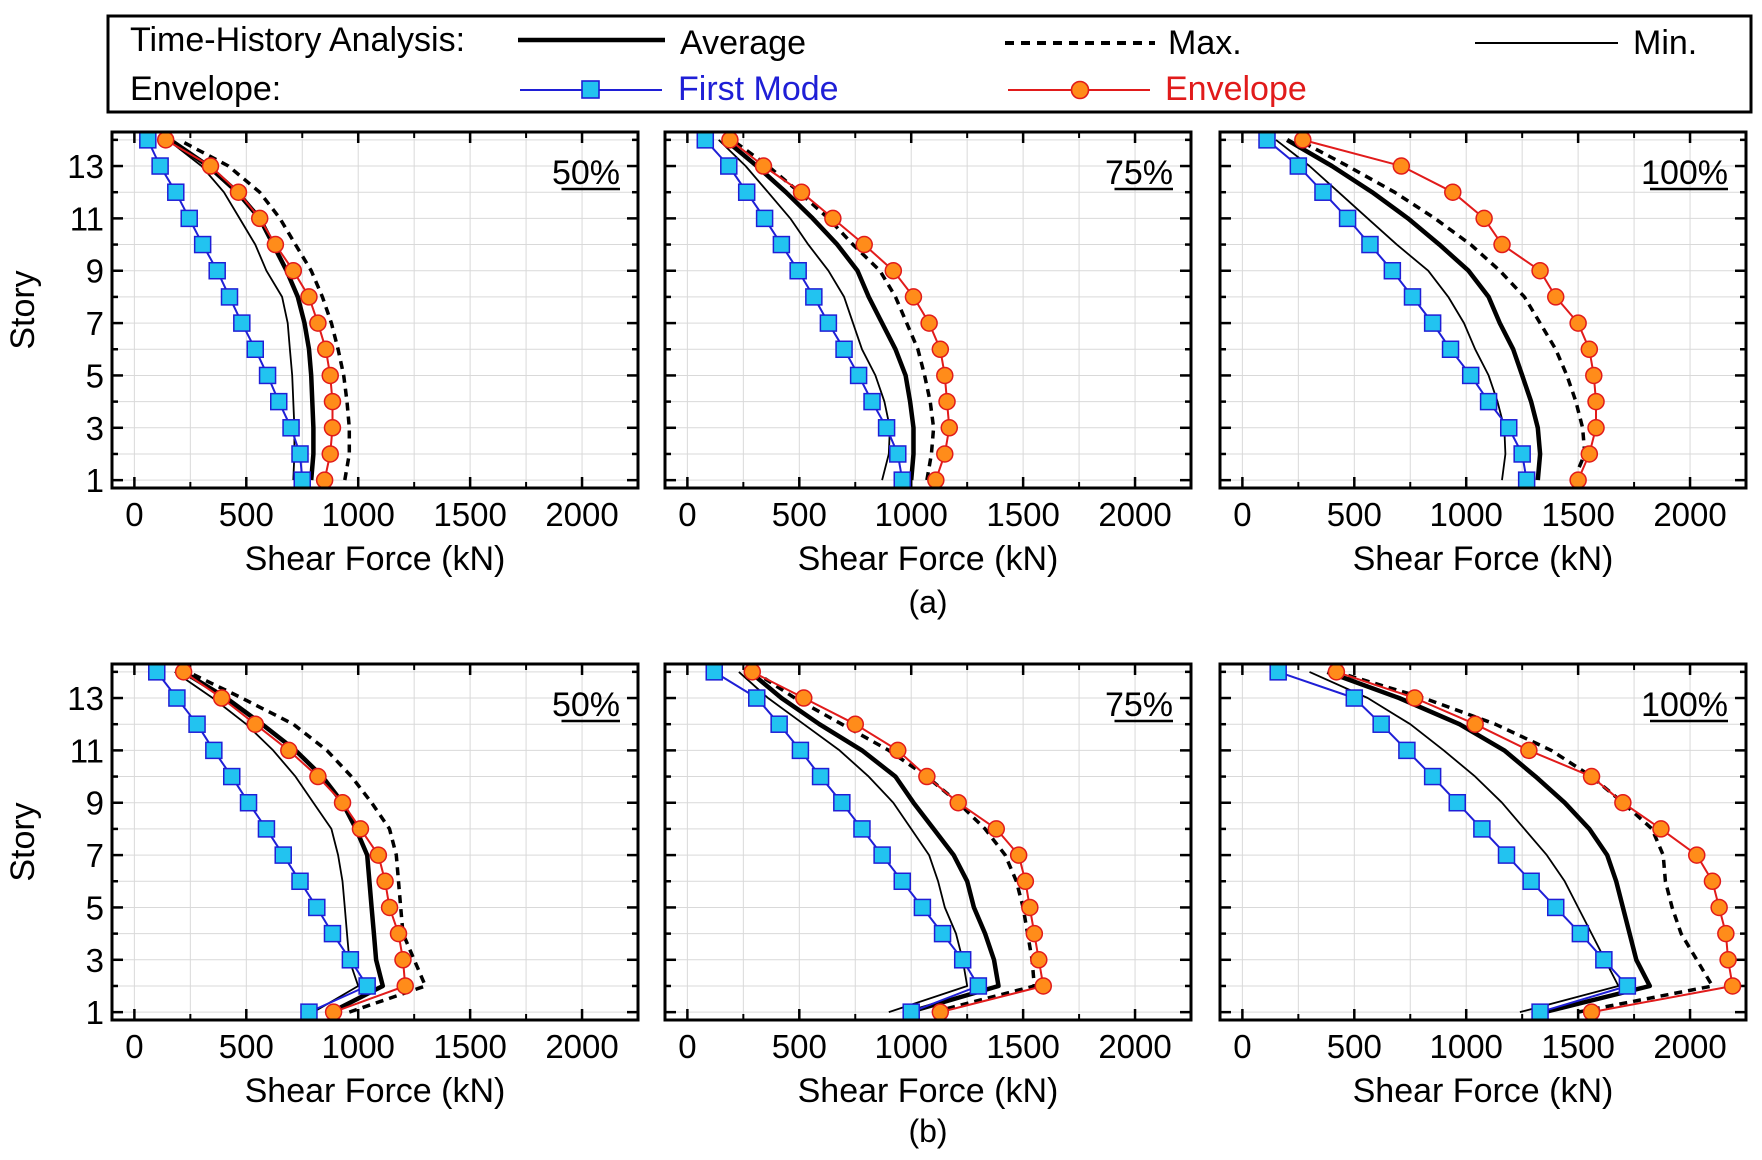 The width and height of the screenshot is (1762, 1160). I want to click on y-tick-label: 13, so click(85, 698).